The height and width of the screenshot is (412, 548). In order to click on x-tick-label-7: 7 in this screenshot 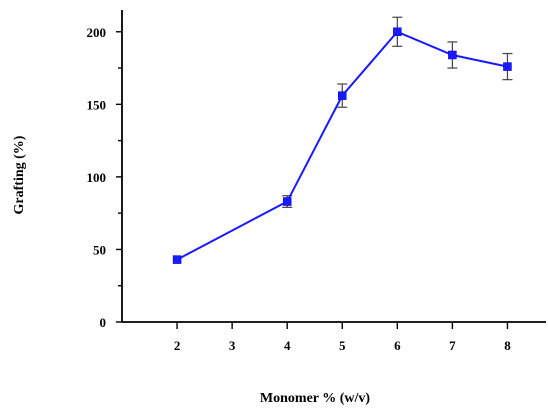, I will do `click(452, 345)`.